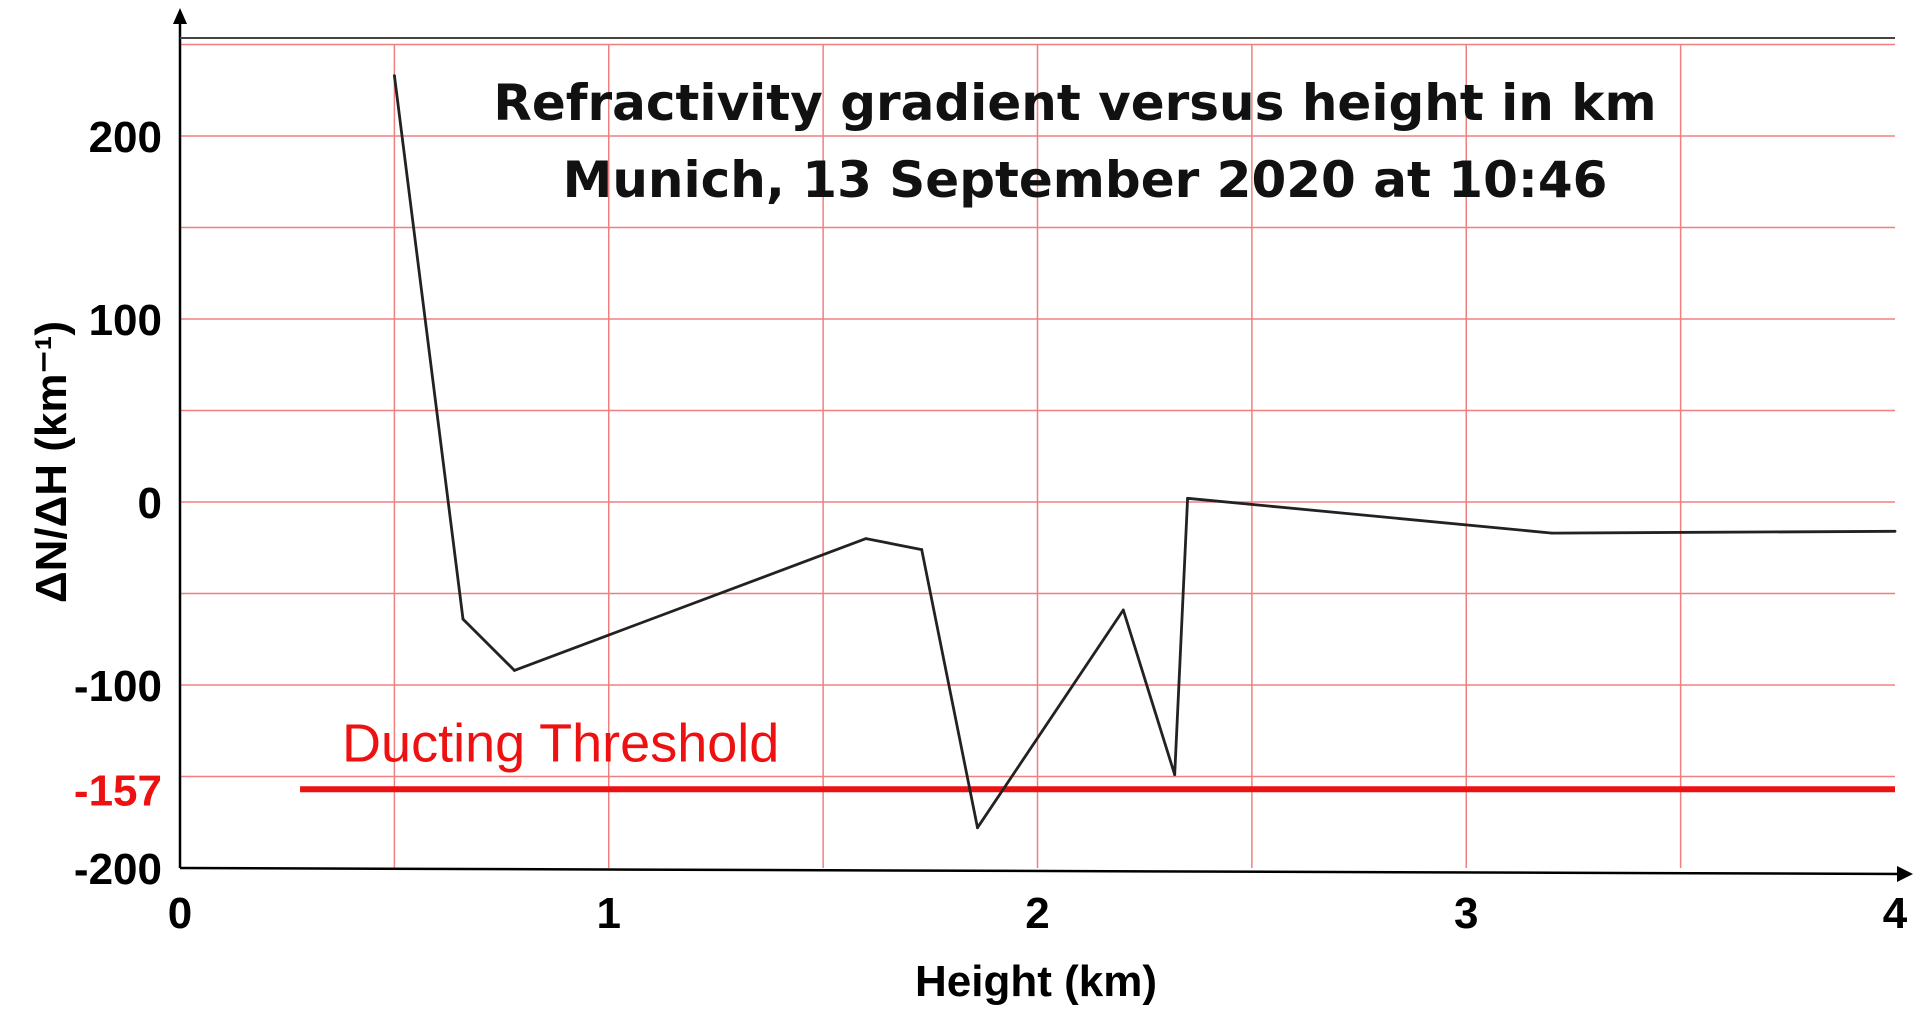  I want to click on y-tick-label: 200, so click(125, 137).